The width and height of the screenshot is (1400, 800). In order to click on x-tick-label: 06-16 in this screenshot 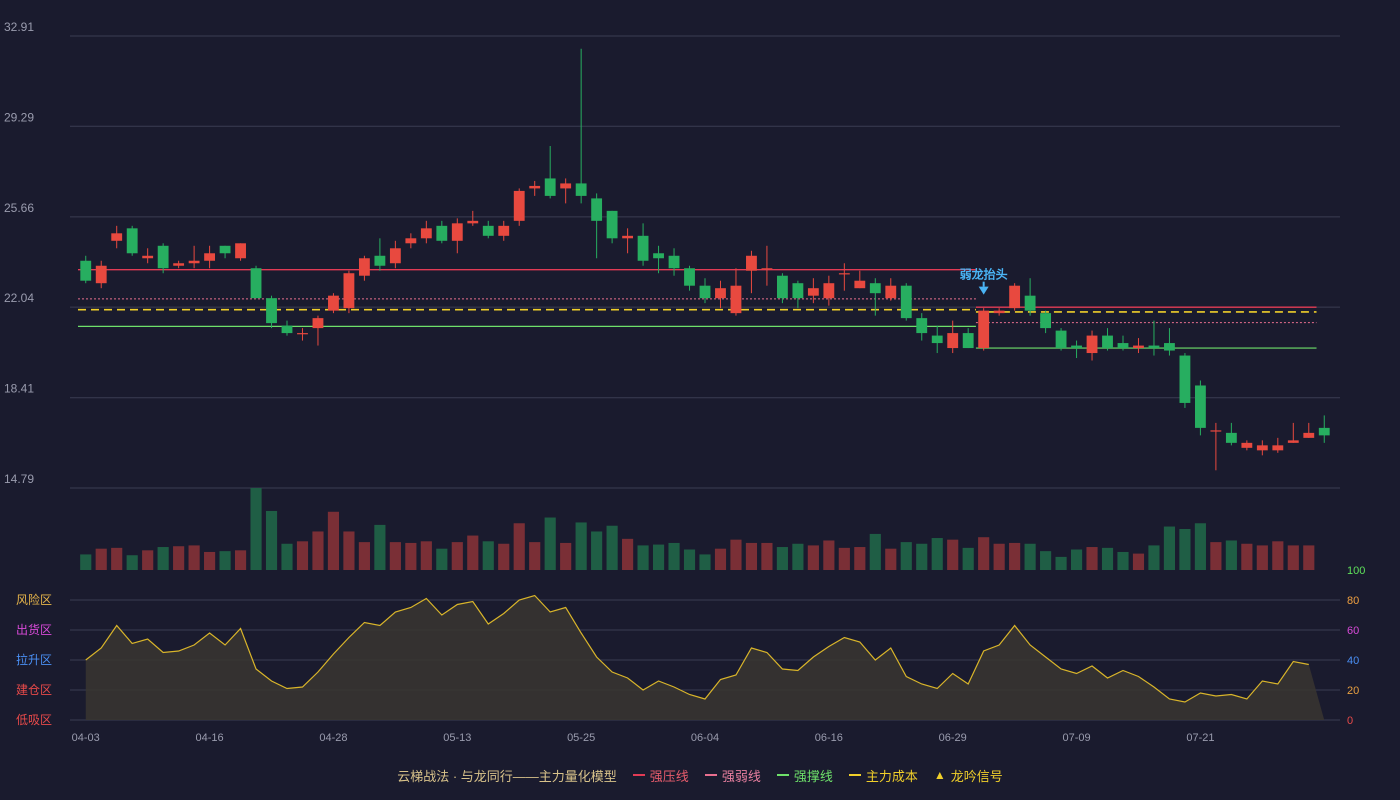, I will do `click(829, 738)`.